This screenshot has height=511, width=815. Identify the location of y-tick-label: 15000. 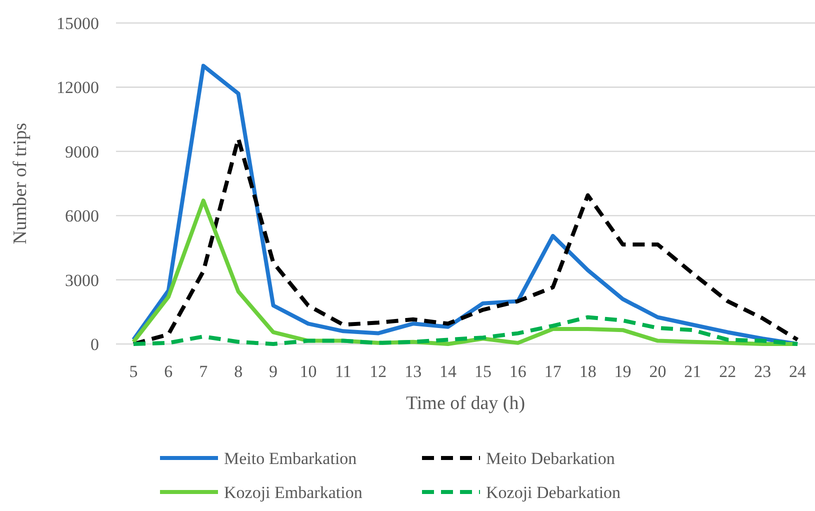
(77, 23).